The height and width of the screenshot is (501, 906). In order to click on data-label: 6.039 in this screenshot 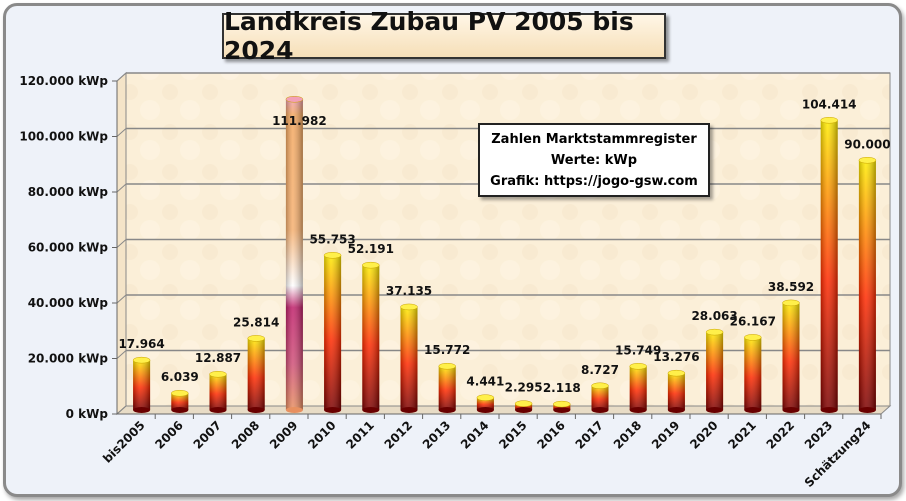, I will do `click(180, 377)`.